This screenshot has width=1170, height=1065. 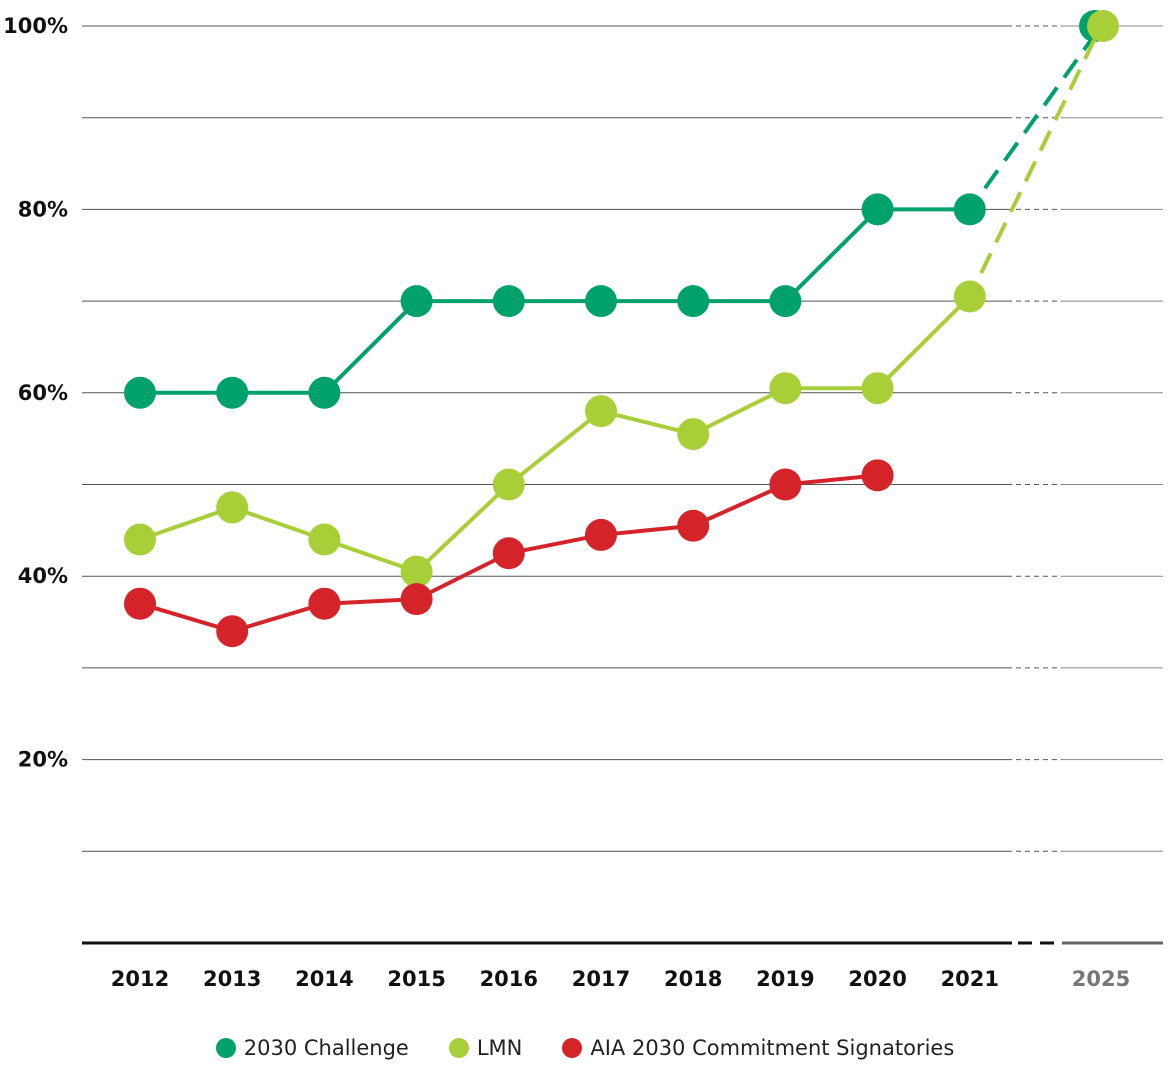 What do you see at coordinates (555, 301) in the screenshot?
I see `series-line` at bounding box center [555, 301].